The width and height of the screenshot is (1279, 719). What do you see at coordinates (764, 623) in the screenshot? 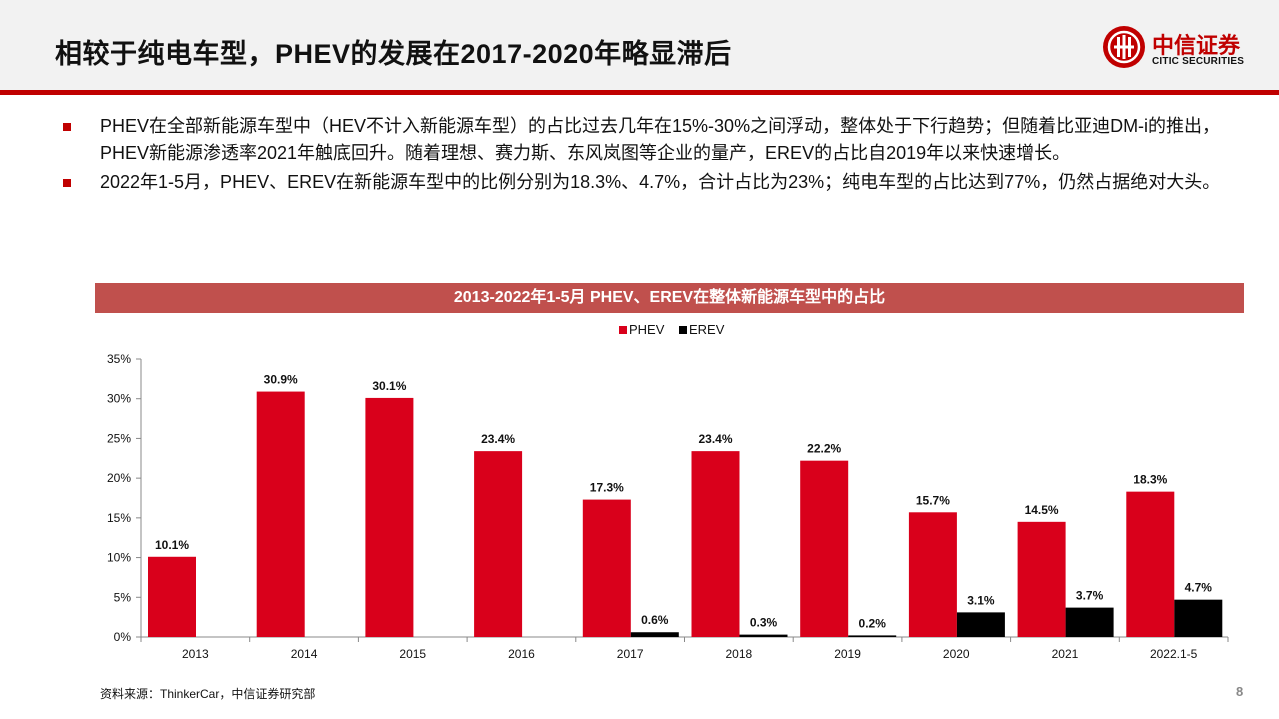
I see `data-label-erev: 0.3%` at bounding box center [764, 623].